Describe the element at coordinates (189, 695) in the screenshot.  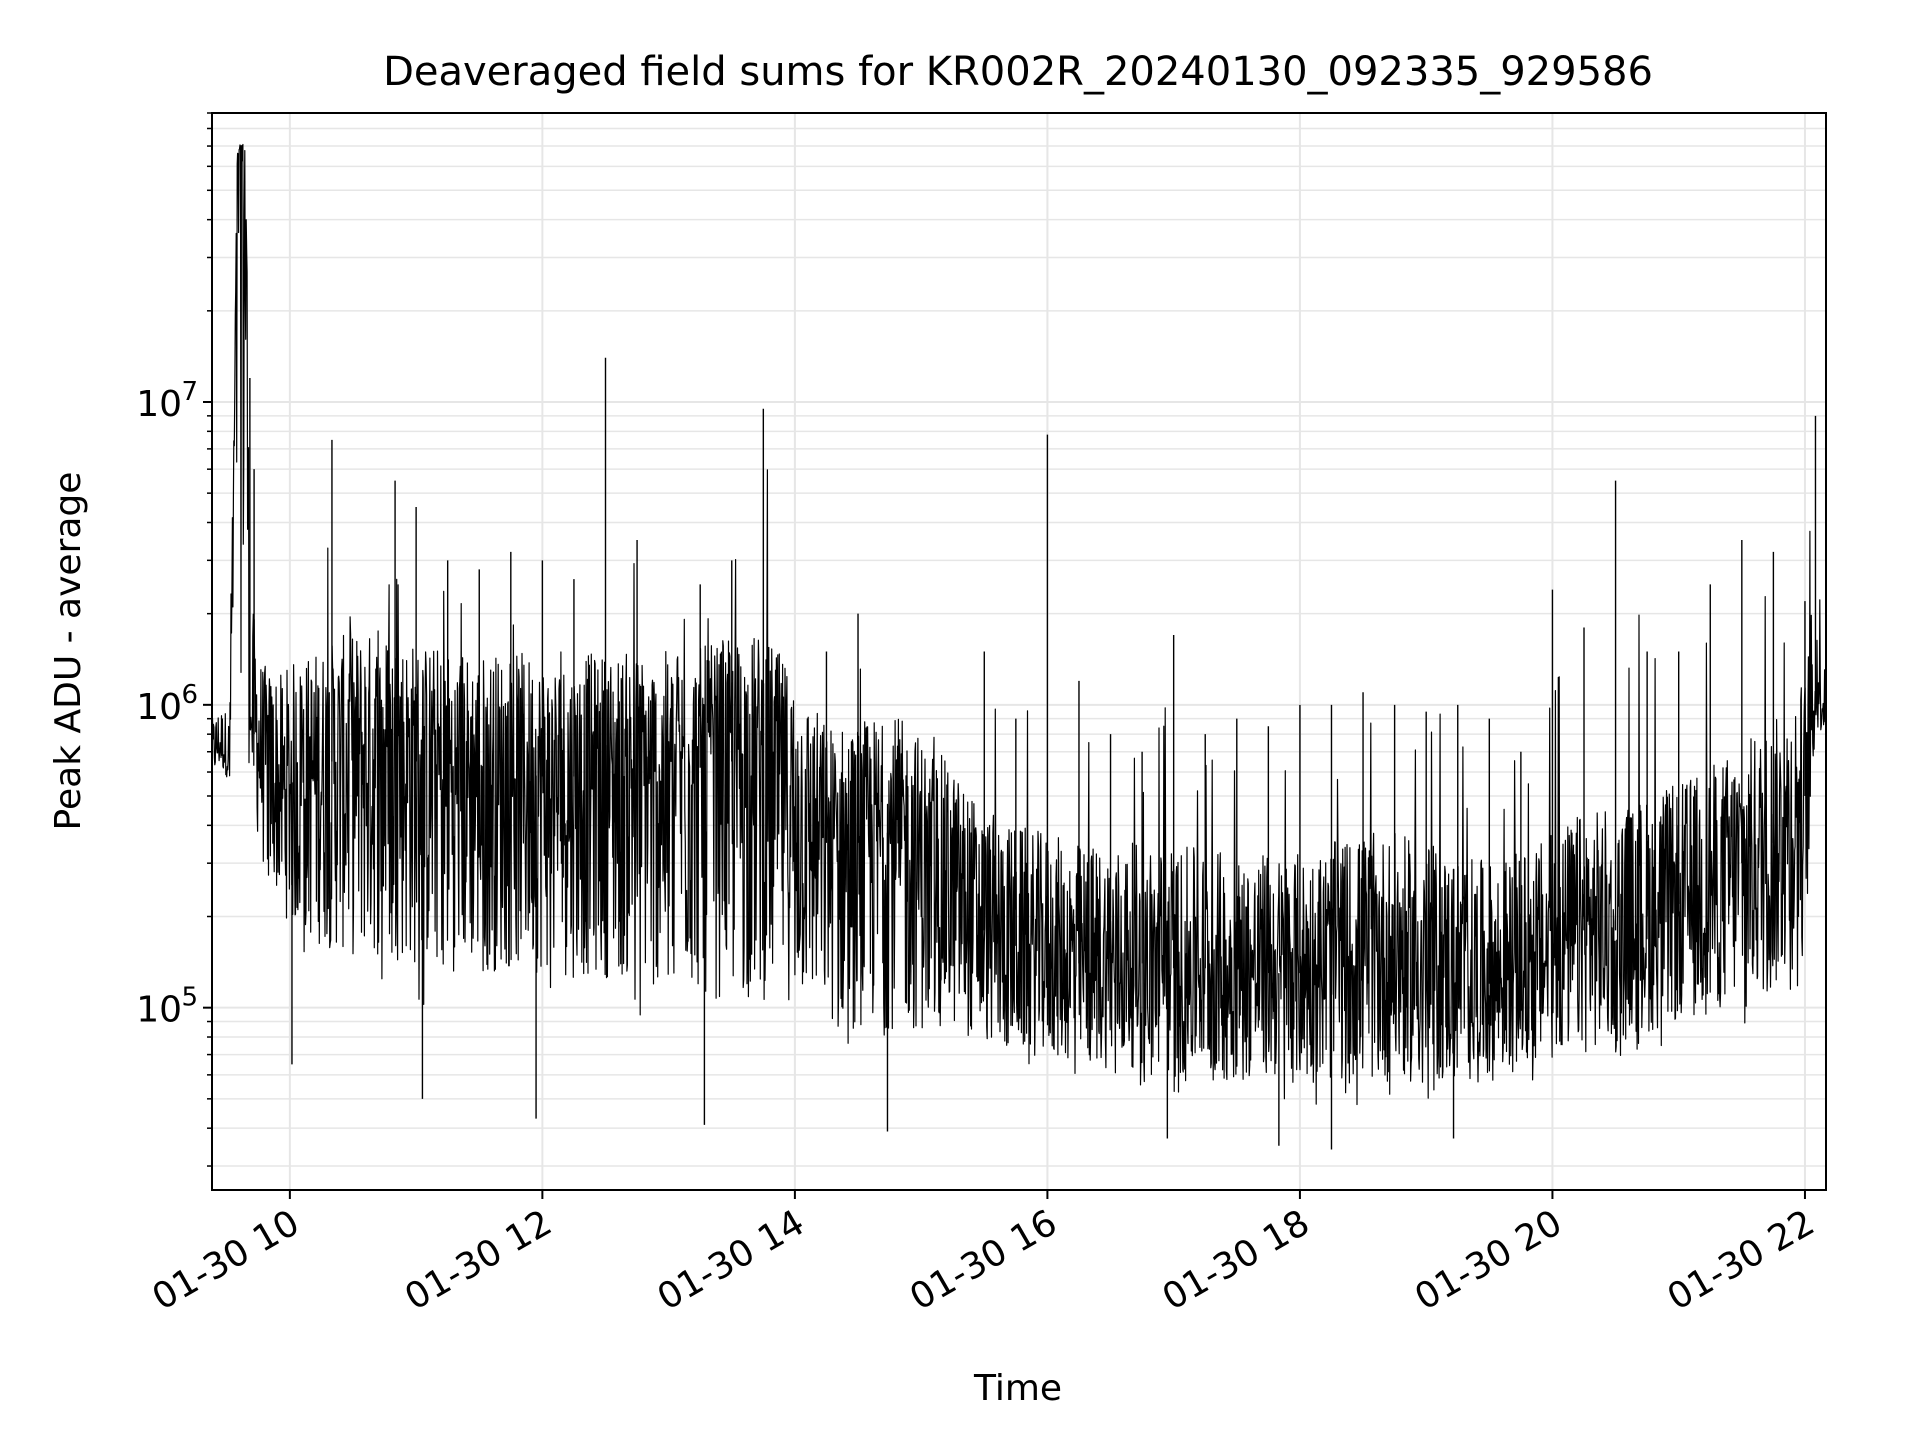
I see `y-tick-exponent: 6` at that location.